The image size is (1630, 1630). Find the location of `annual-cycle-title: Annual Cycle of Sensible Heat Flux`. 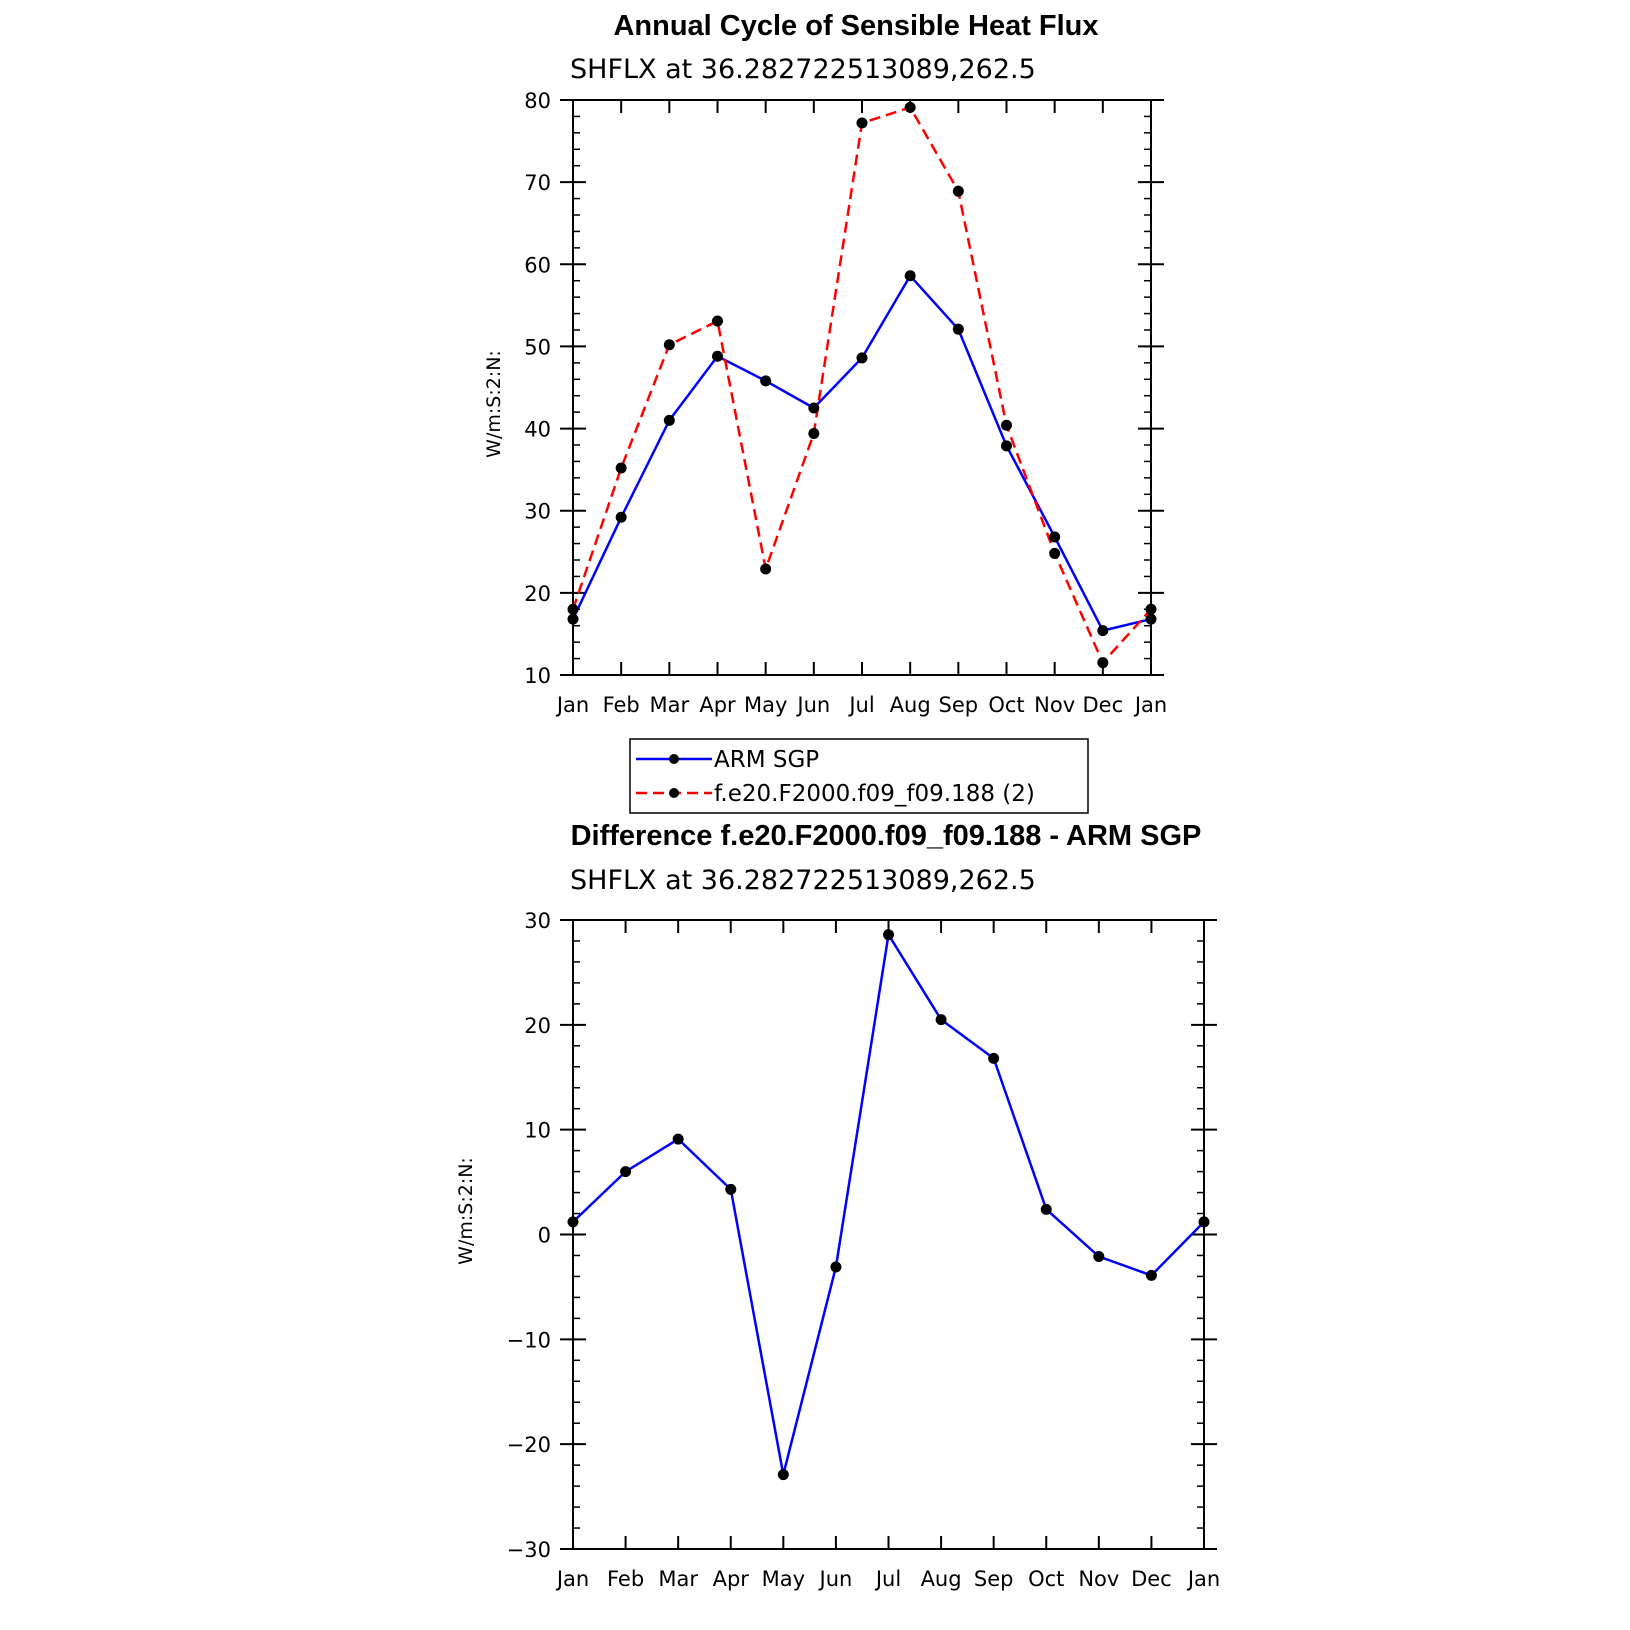

annual-cycle-title: Annual Cycle of Sensible Heat Flux is located at coordinates (855, 26).